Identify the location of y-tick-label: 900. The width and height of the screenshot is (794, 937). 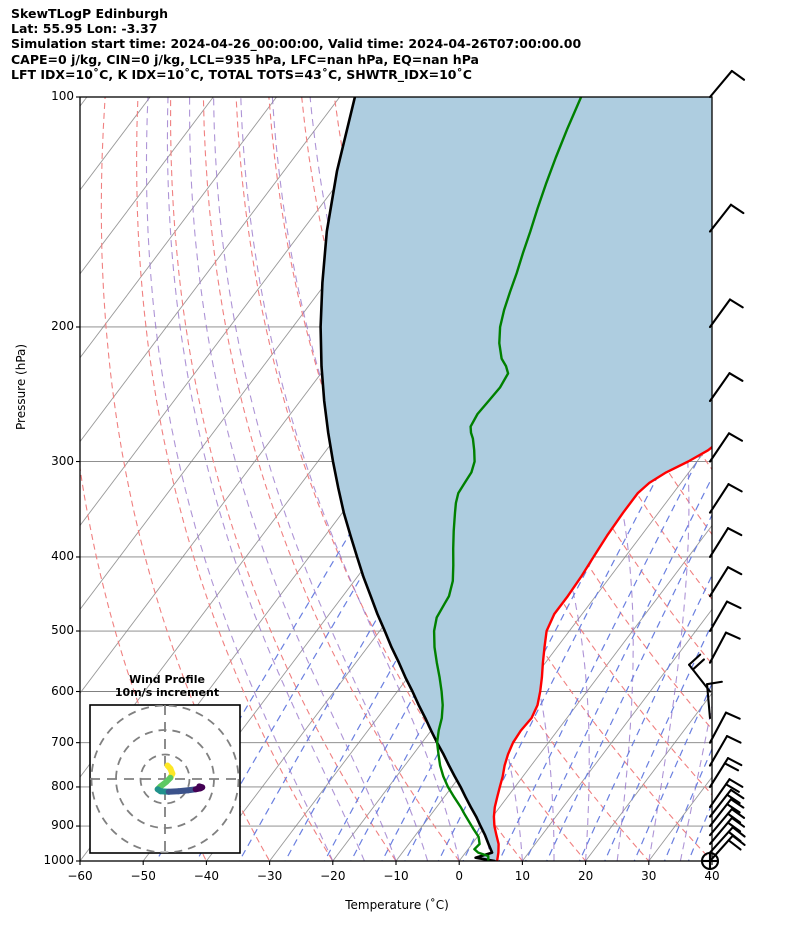
(62, 825).